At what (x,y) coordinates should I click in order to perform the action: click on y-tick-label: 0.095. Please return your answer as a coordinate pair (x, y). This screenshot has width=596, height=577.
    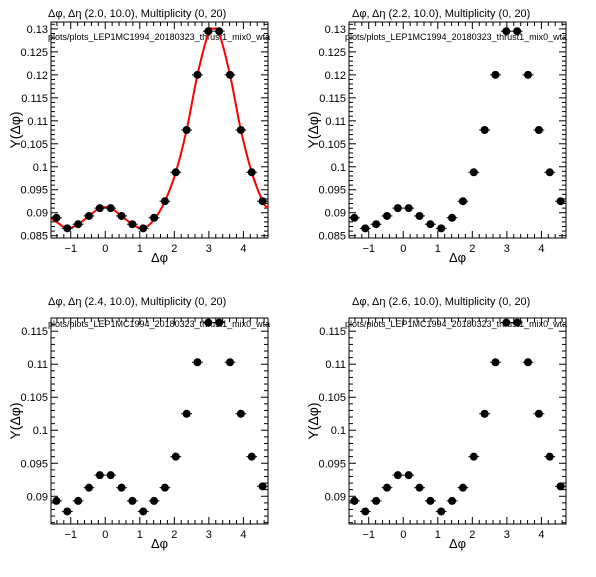
    Looking at the image, I should click on (332, 464).